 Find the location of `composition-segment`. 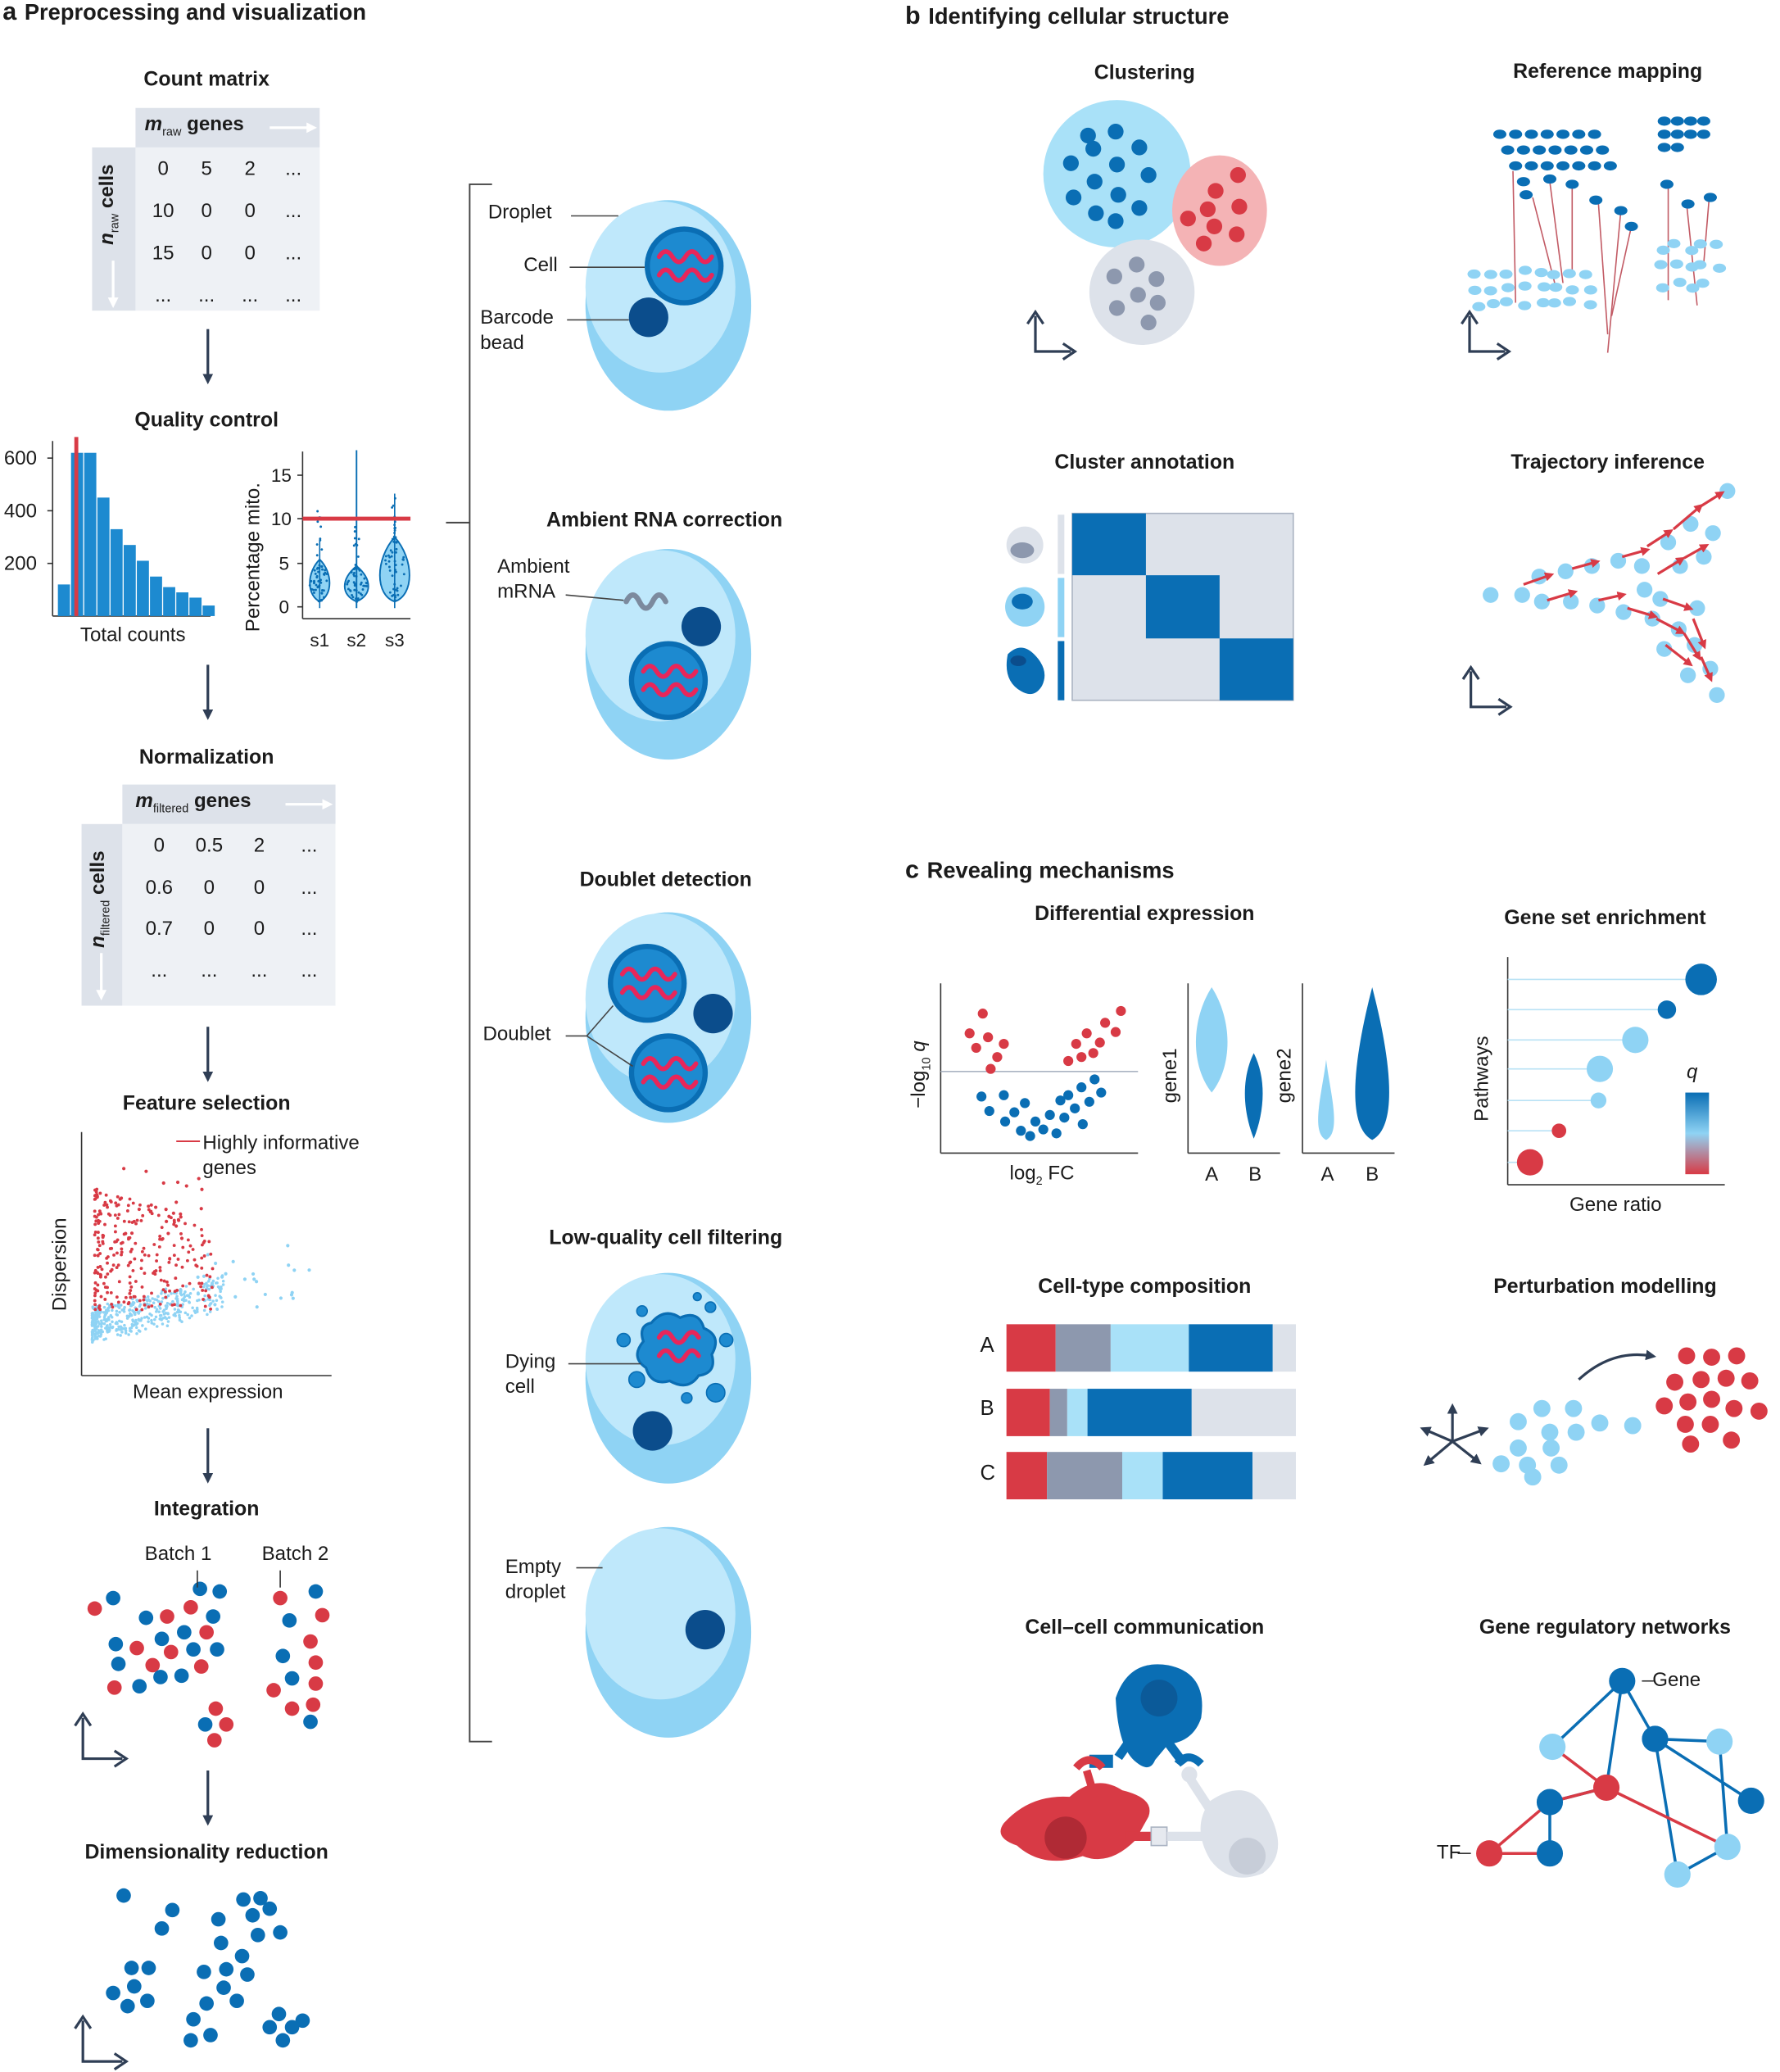

composition-segment is located at coordinates (1031, 1348).